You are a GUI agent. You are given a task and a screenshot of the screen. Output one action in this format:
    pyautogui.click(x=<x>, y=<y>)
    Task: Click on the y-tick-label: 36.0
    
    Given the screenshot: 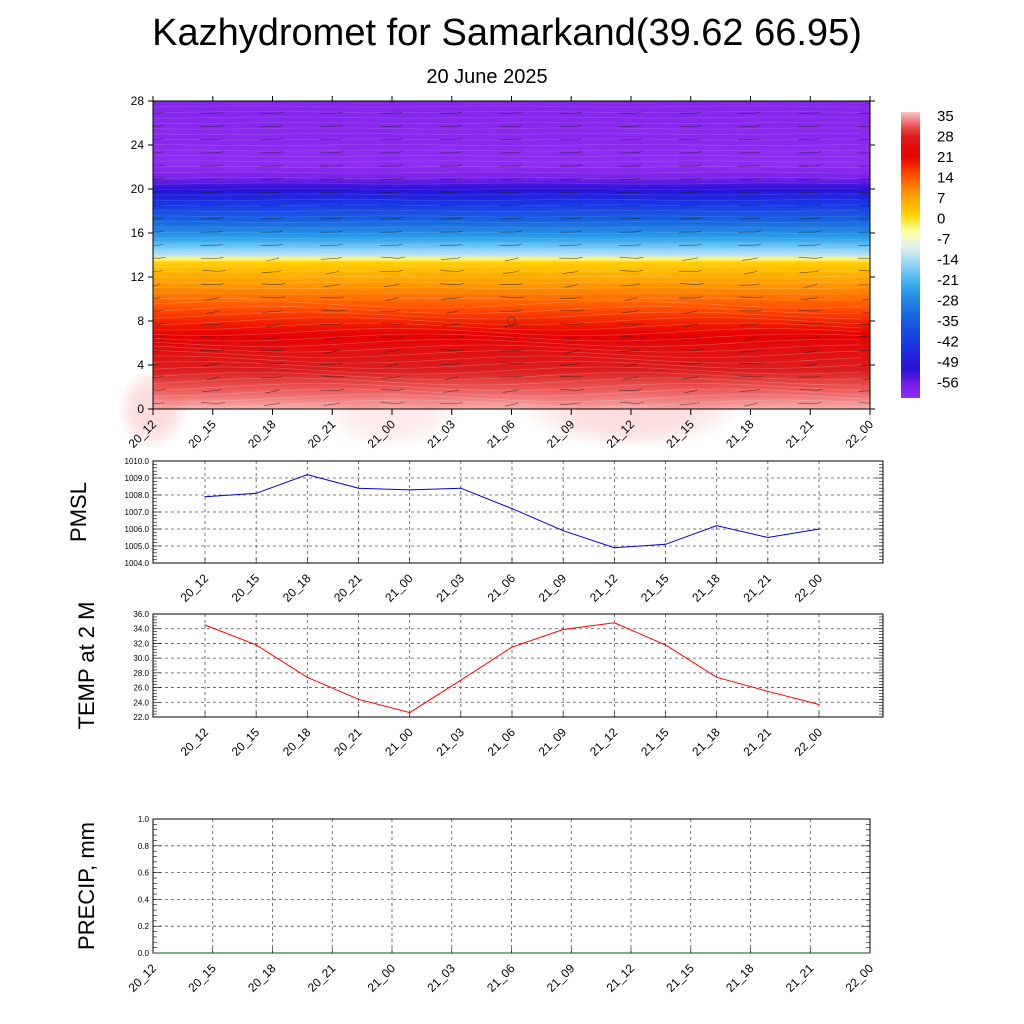 What is the action you would take?
    pyautogui.click(x=141, y=614)
    